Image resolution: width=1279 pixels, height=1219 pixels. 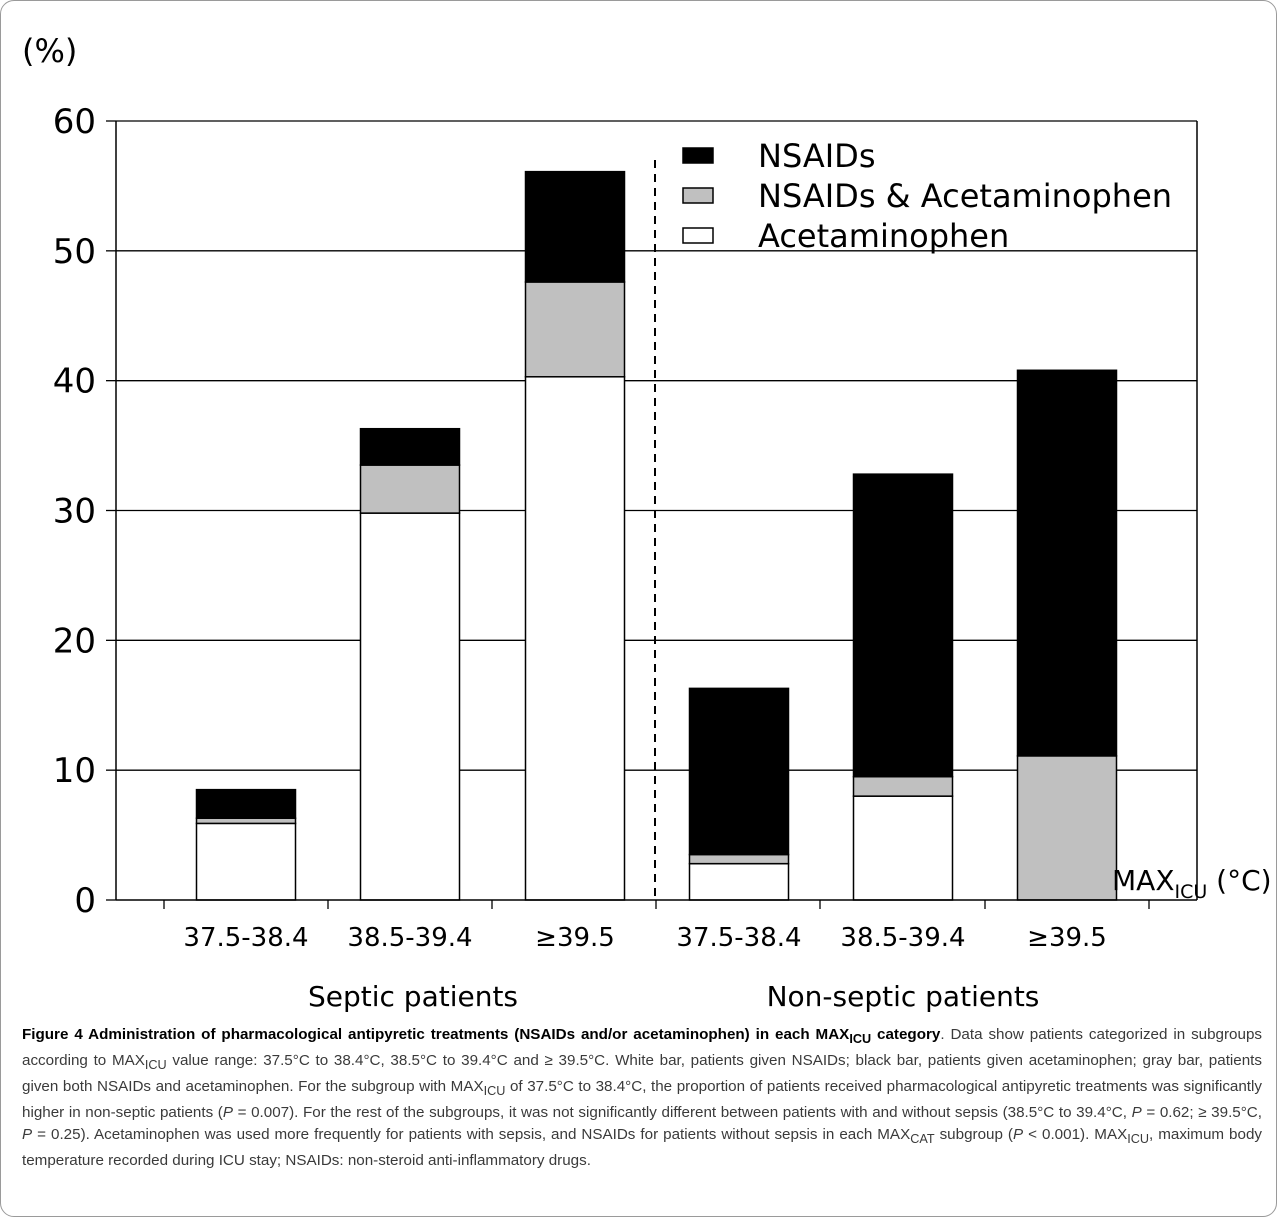 I want to click on y-tick-labels: 0 10 20 30 40 50 60, so click(x=74, y=511).